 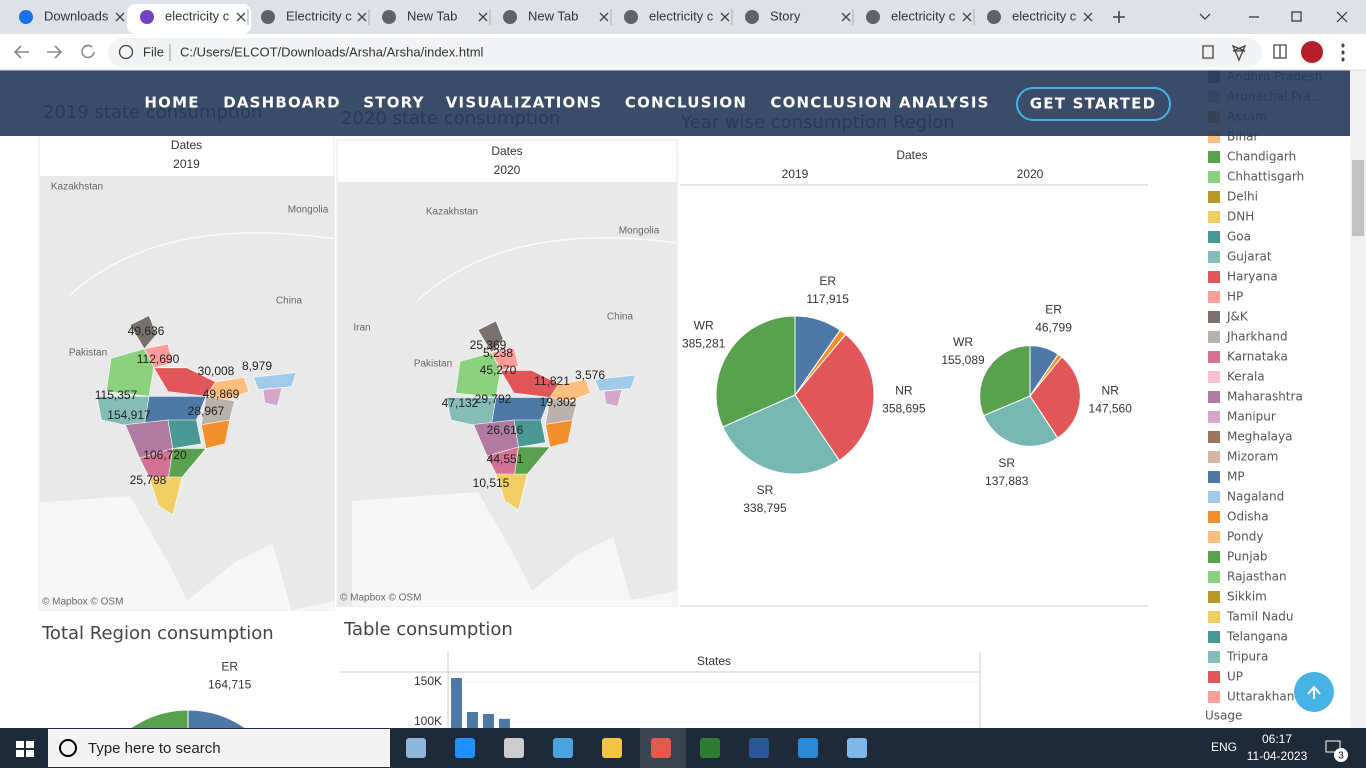 What do you see at coordinates (1260, 716) in the screenshot?
I see `legend-mask` at bounding box center [1260, 716].